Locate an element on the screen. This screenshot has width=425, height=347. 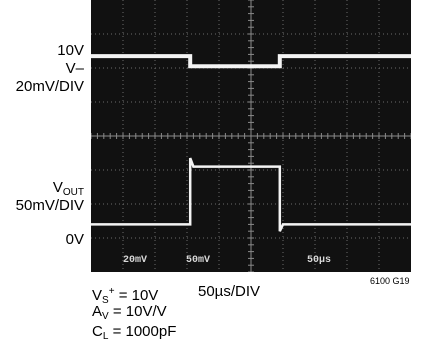
av-sub: V is located at coordinates (105, 316).